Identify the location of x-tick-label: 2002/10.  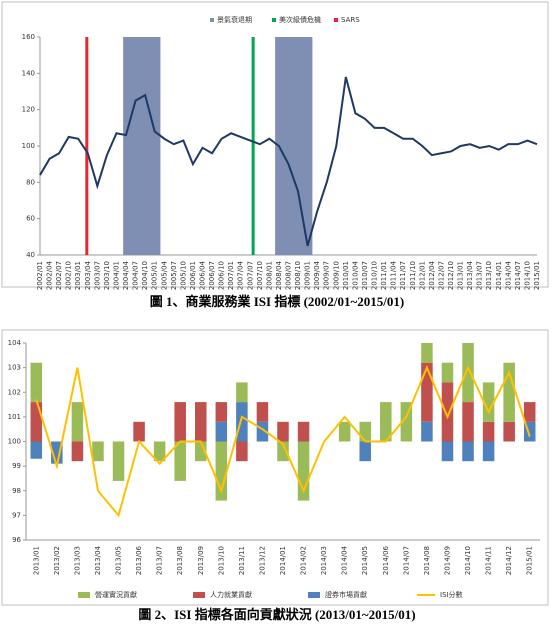
(69, 275).